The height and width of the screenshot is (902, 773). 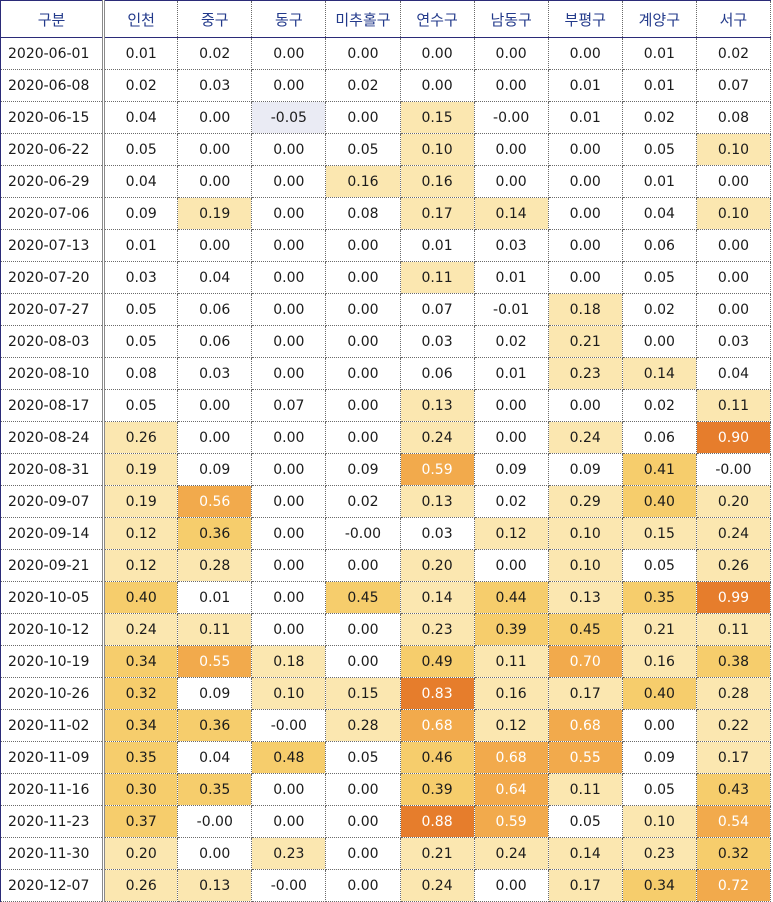 What do you see at coordinates (215, 501) in the screenshot?
I see `value-cell: 0.56` at bounding box center [215, 501].